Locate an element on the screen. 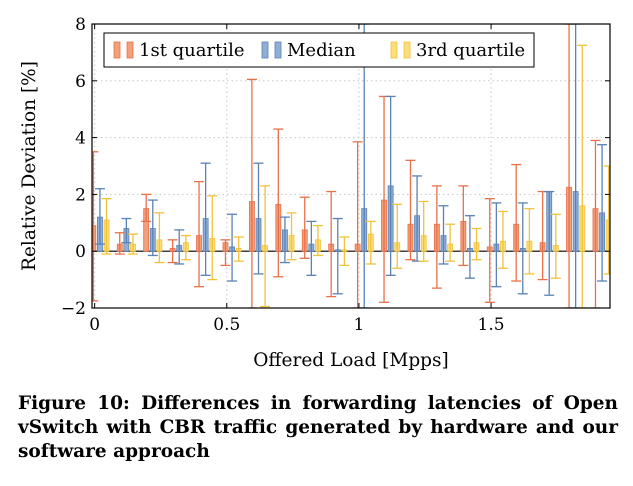 The width and height of the screenshot is (633, 486). y-tick-label: 4 is located at coordinates (80, 139).